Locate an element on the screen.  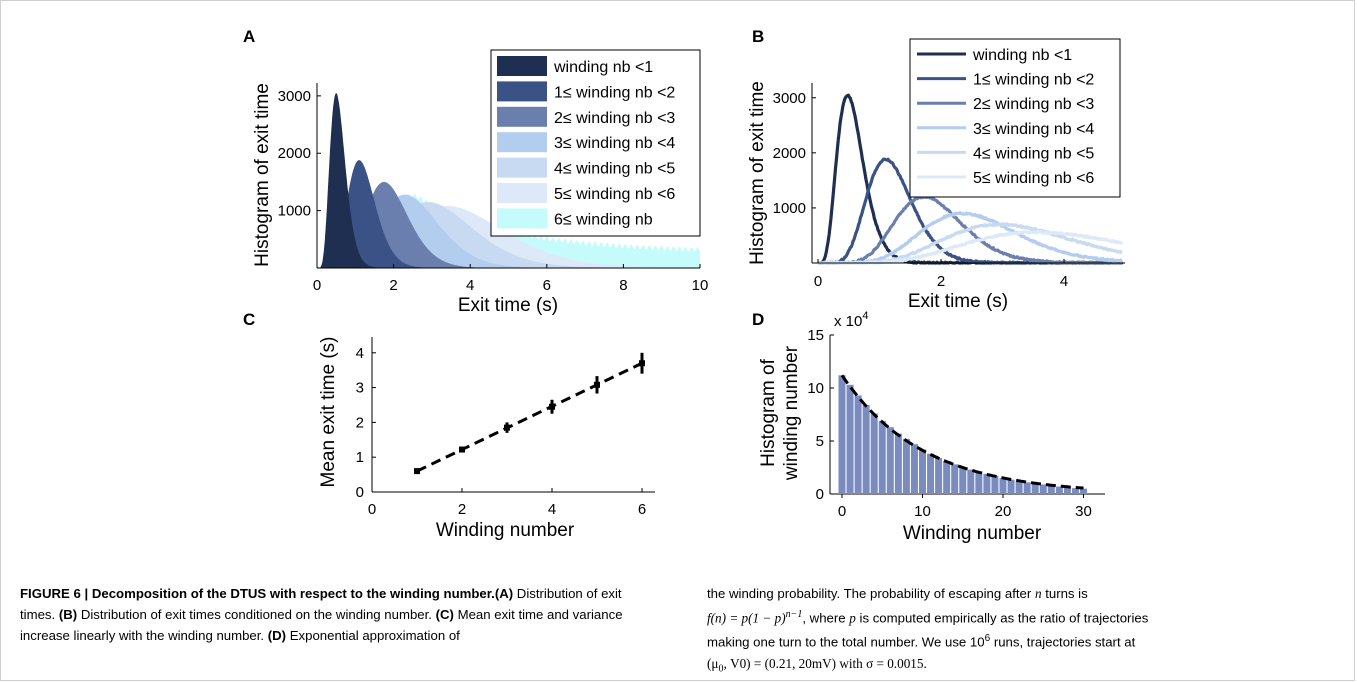
caption-right-n: n is located at coordinates (1038, 593).